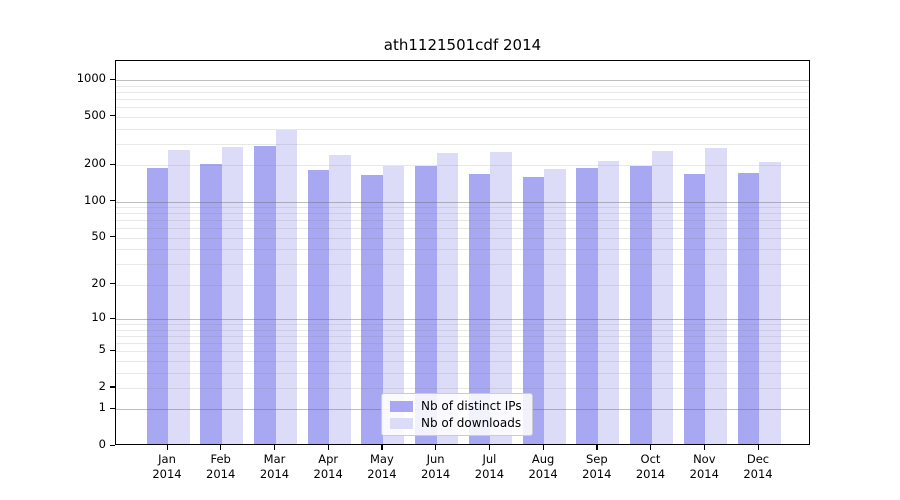  Describe the element at coordinates (704, 466) in the screenshot. I see `x-tick-label: Nov 2014` at that location.